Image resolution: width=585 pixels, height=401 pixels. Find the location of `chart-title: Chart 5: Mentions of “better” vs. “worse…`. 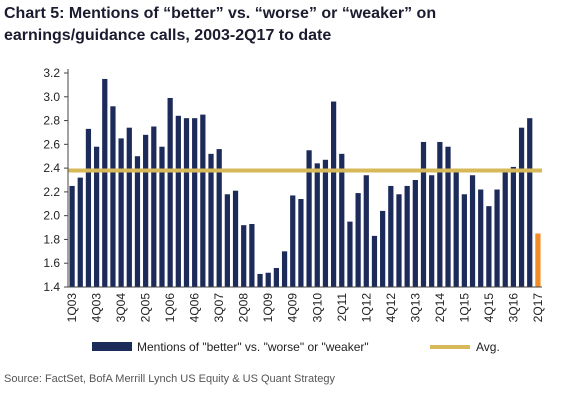

chart-title: Chart 5: Mentions of “better” vs. “worse… is located at coordinates (220, 13).